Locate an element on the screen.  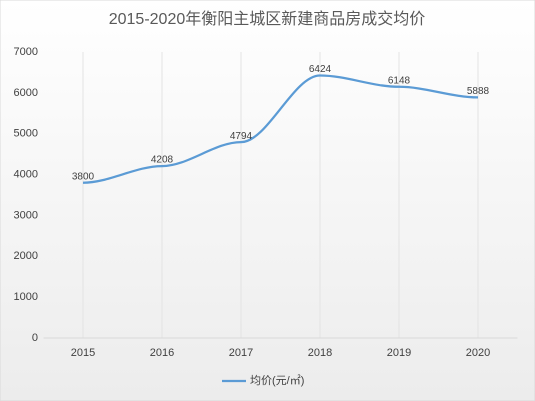
data-label: 5888 is located at coordinates (478, 91).